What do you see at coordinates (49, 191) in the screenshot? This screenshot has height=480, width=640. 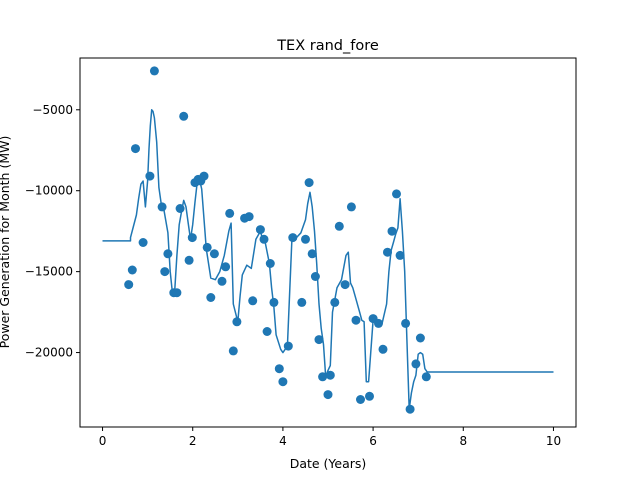 I see `y-tick-label: −10000` at bounding box center [49, 191].